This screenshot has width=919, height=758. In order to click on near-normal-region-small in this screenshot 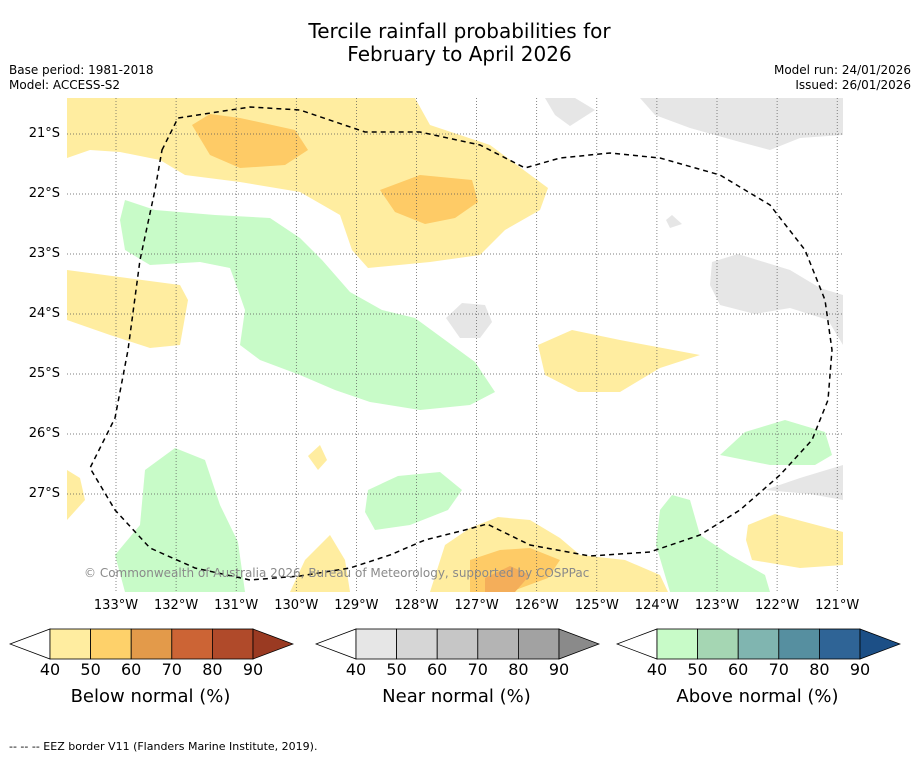, I will do `click(674, 221)`.